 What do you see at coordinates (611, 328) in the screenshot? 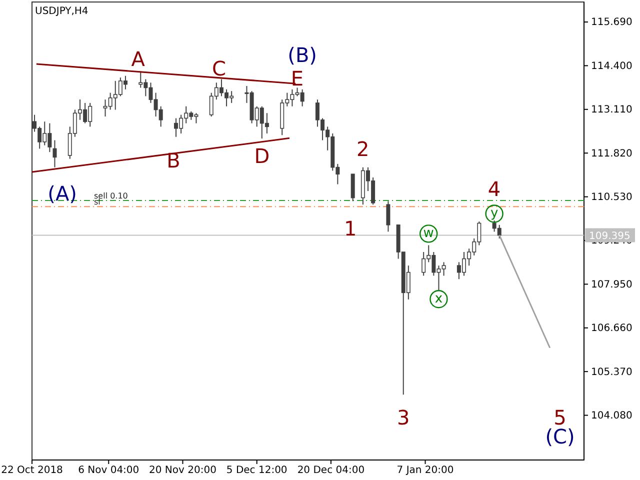
I see `y-tick-label: 106.660` at bounding box center [611, 328].